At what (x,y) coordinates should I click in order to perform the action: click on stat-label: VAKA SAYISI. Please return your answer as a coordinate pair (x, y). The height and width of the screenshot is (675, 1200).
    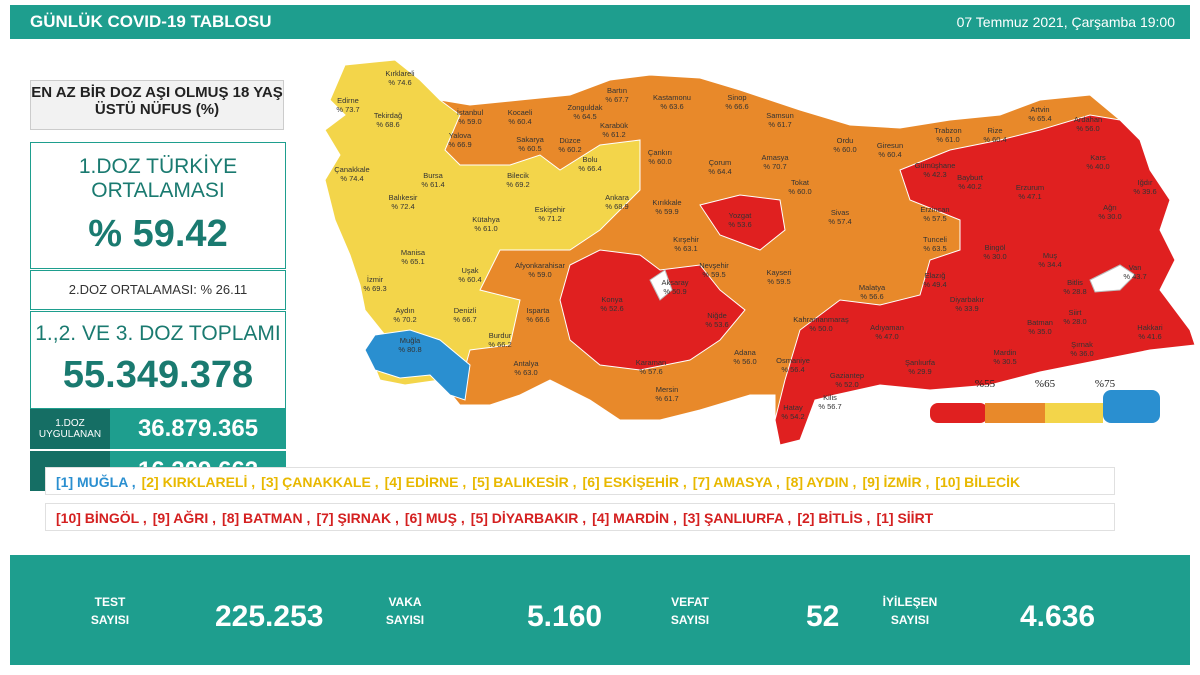
    Looking at the image, I should click on (405, 611).